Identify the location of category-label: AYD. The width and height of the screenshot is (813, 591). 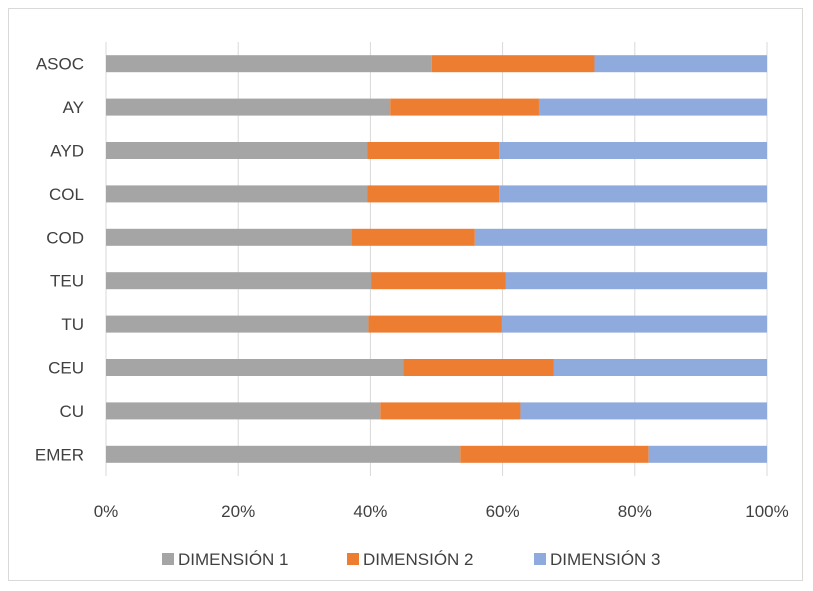
(67, 151).